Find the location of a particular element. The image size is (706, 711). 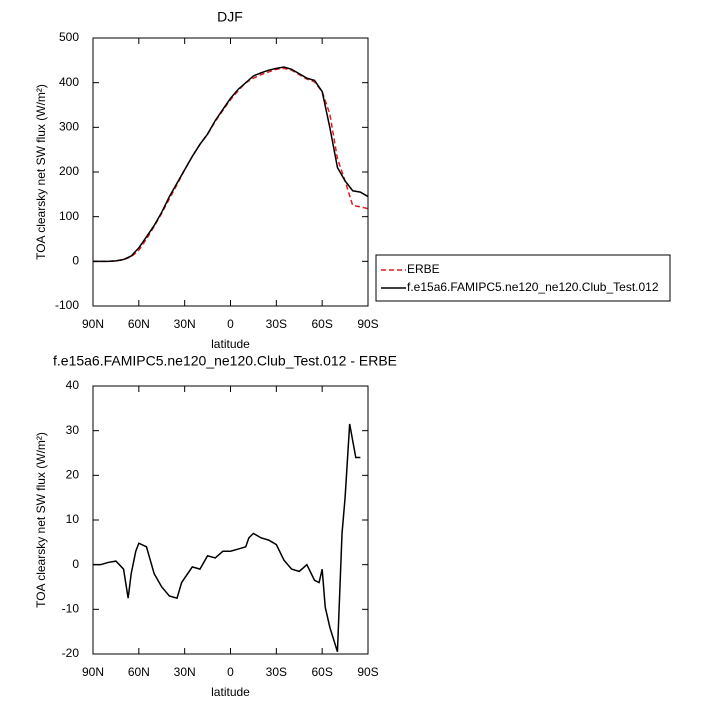

y-tick-label: 400 is located at coordinates (69, 82).